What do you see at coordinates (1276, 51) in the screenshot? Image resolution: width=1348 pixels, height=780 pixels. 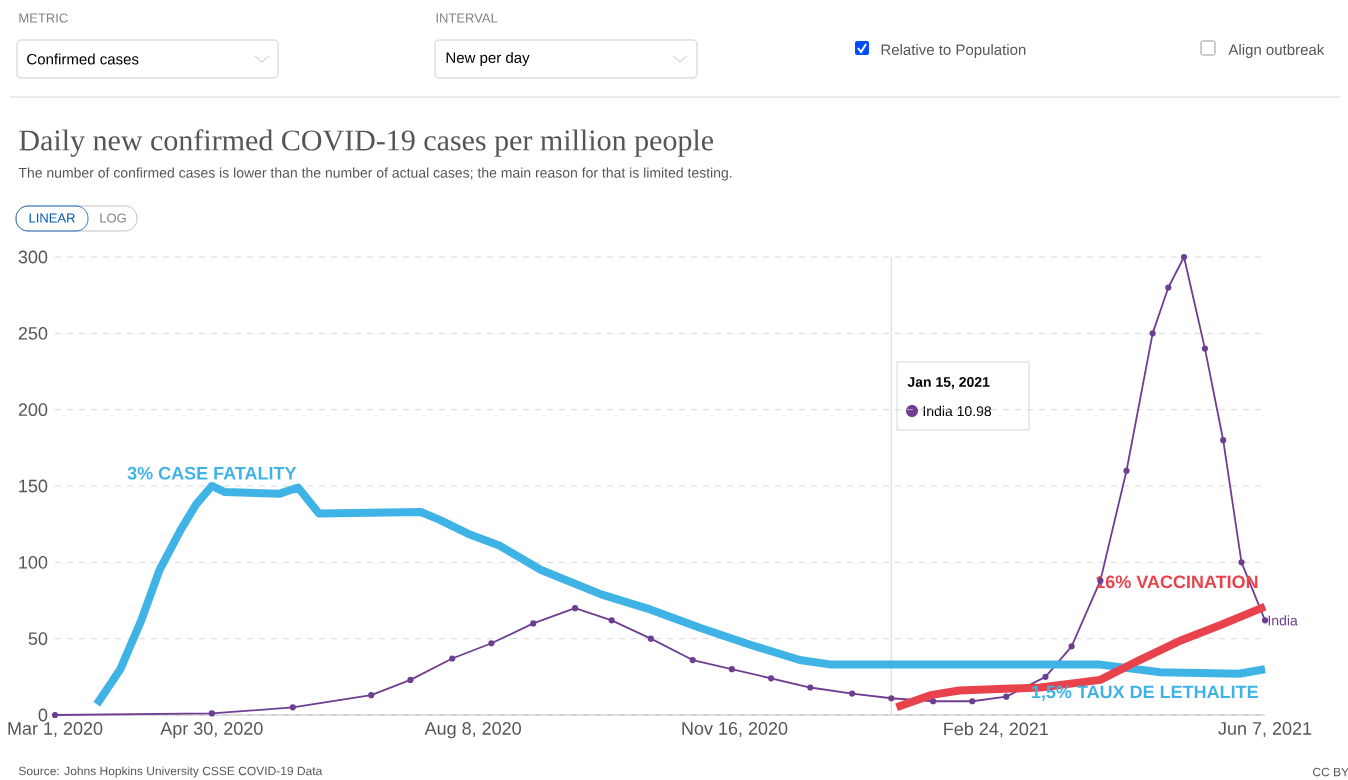 I see `text: Align outbreak` at bounding box center [1276, 51].